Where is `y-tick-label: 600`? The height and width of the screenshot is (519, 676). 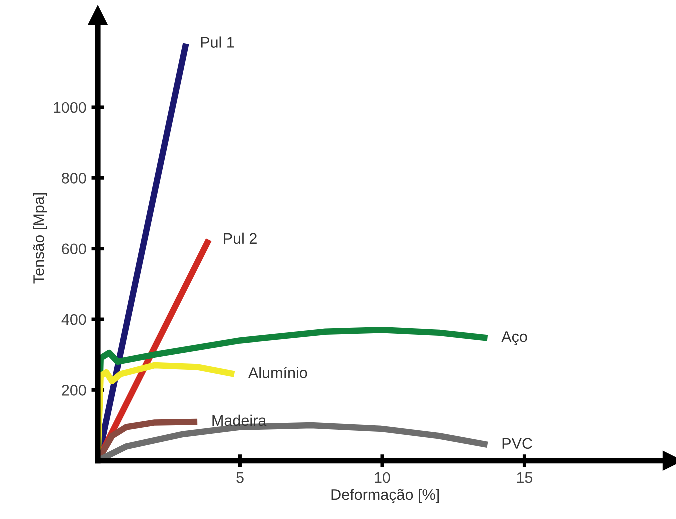 y-tick-label: 600 is located at coordinates (74, 249).